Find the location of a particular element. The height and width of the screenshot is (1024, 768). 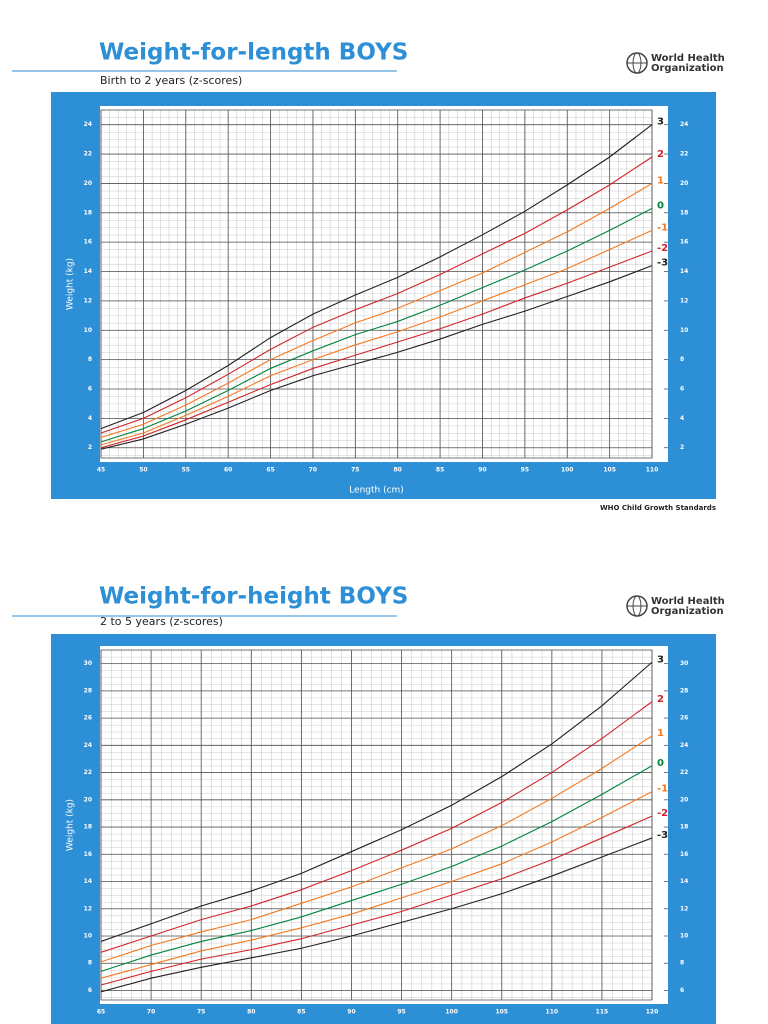

y-tick-label: 26 is located at coordinates (88, 718).